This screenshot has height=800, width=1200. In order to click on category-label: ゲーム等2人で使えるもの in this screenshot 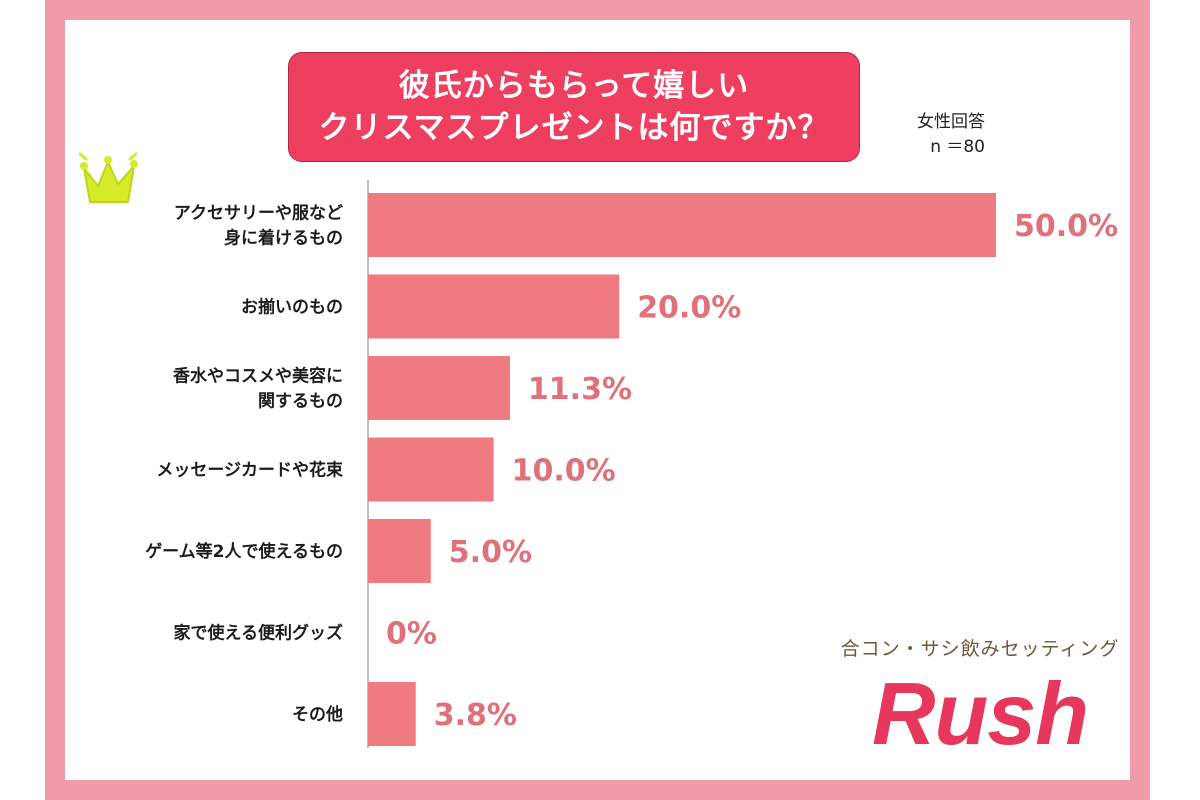, I will do `click(244, 551)`.